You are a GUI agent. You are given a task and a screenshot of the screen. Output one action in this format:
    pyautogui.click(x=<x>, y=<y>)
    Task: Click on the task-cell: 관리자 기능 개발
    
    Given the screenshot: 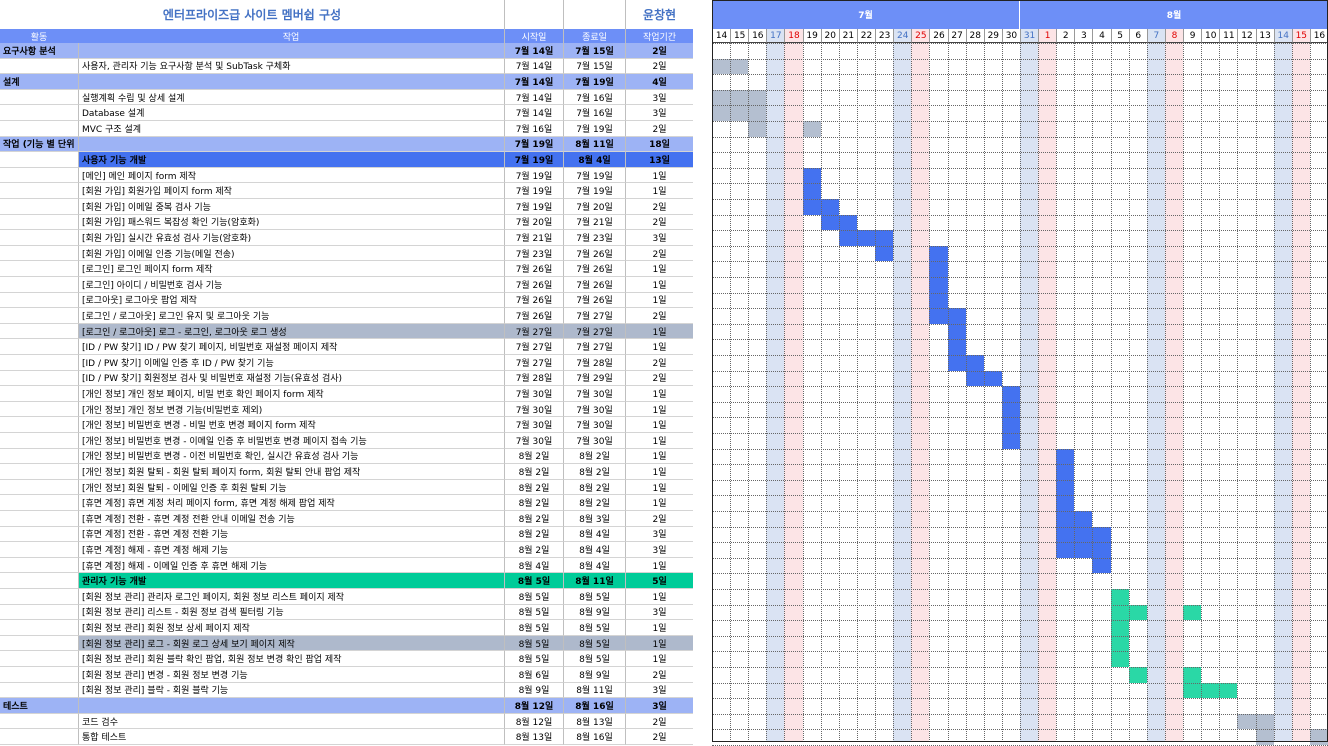 What is the action you would take?
    pyautogui.click(x=291, y=581)
    